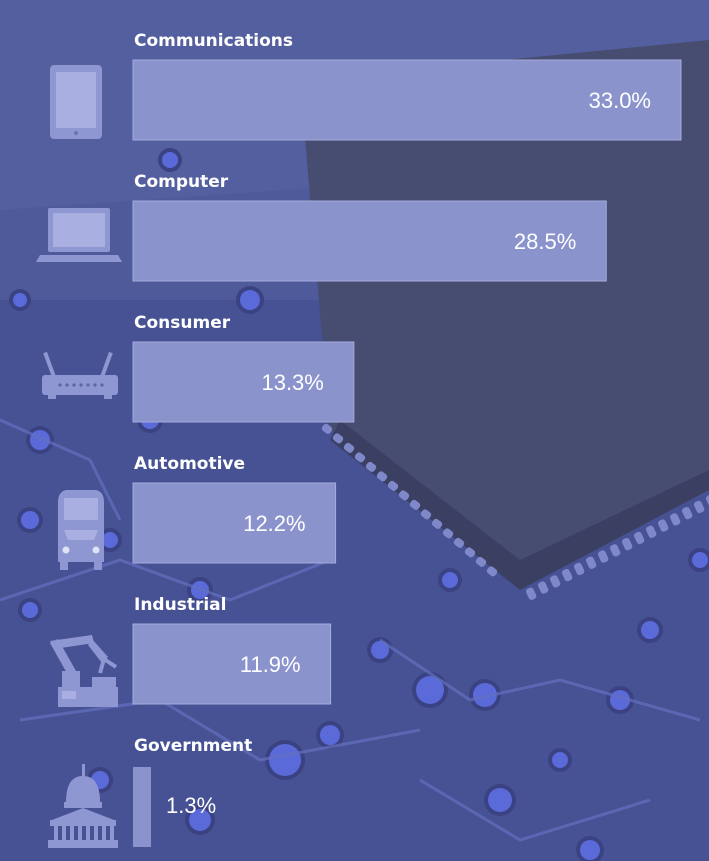 The height and width of the screenshot is (861, 709). I want to click on bar-row-government: Government 1.3%, so click(150, 792).